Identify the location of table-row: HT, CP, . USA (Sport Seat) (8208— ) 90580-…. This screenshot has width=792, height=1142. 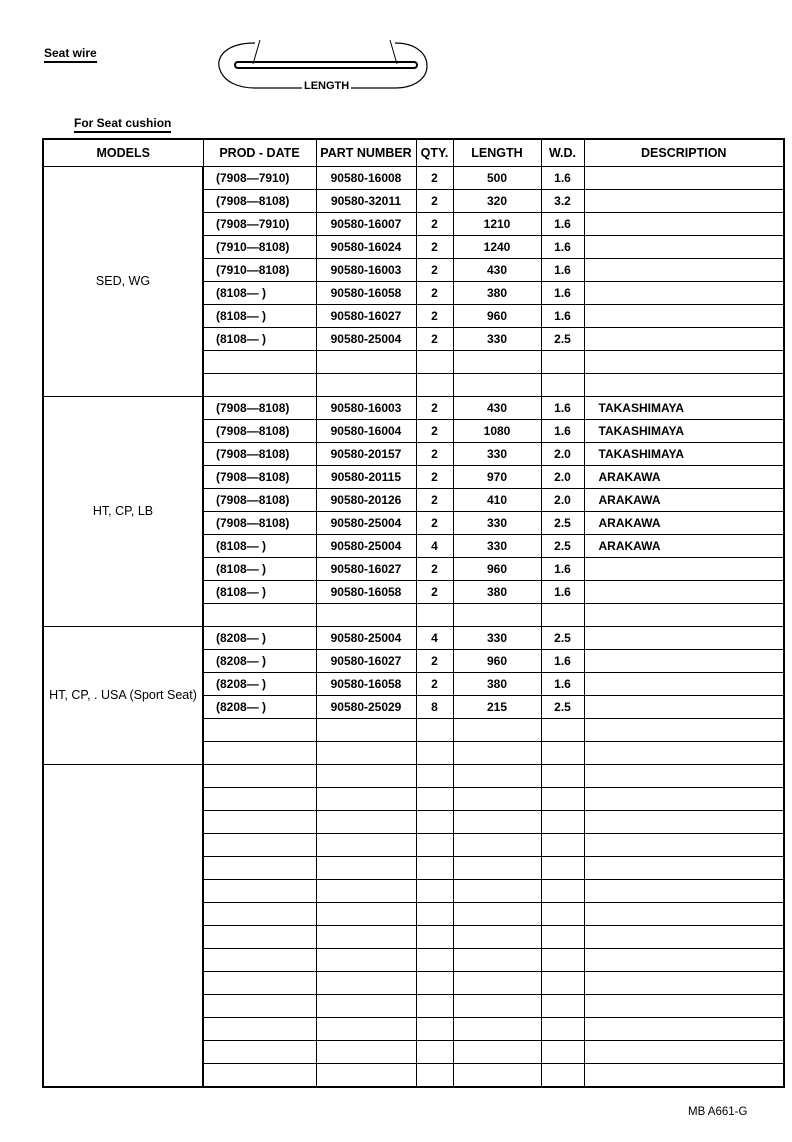
(413, 695).